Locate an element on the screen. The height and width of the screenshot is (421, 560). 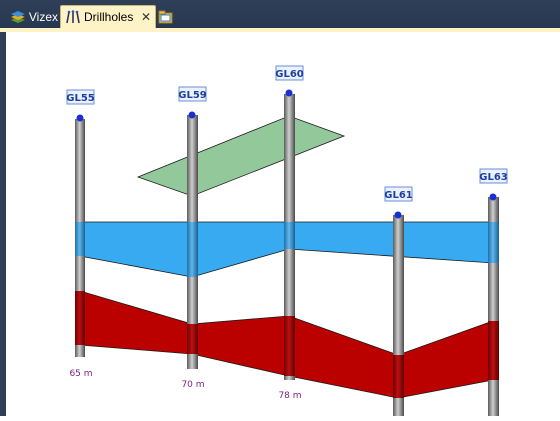
svg-text: GL55 is located at coordinates (80, 98).